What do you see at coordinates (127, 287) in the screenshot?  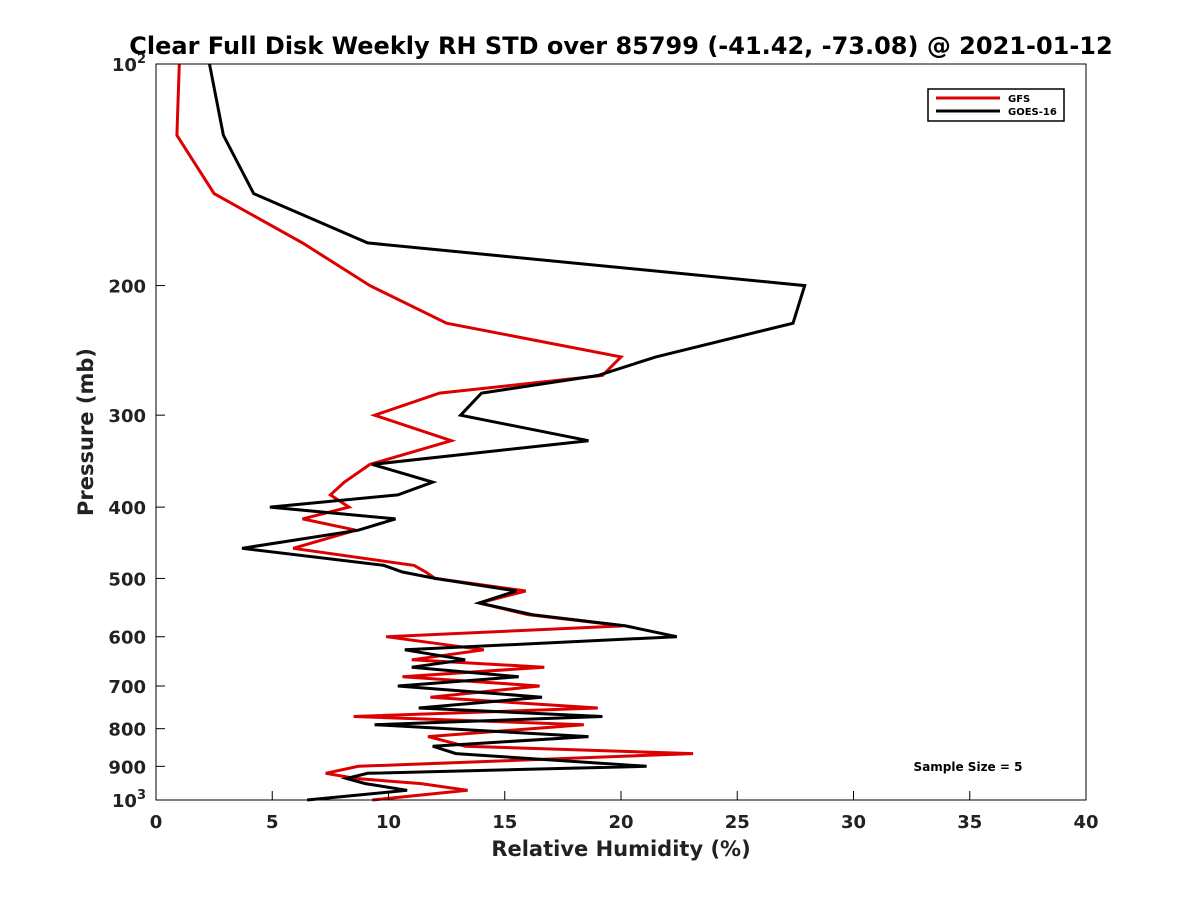 I see `y-tick-label: 200` at bounding box center [127, 287].